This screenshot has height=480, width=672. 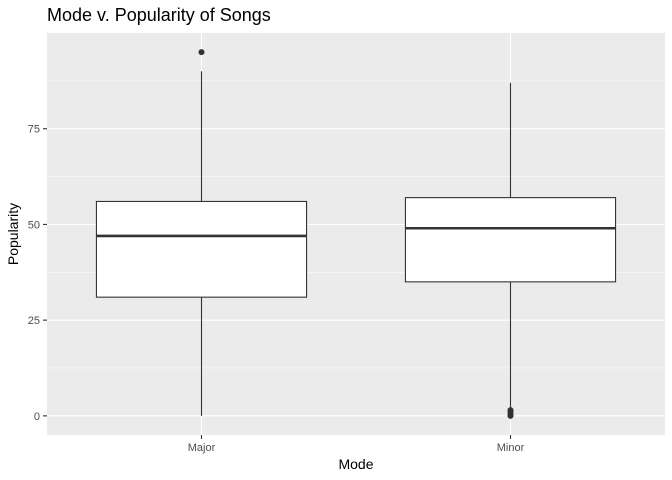 What do you see at coordinates (511, 448) in the screenshot?
I see `x-tick-label: Minor` at bounding box center [511, 448].